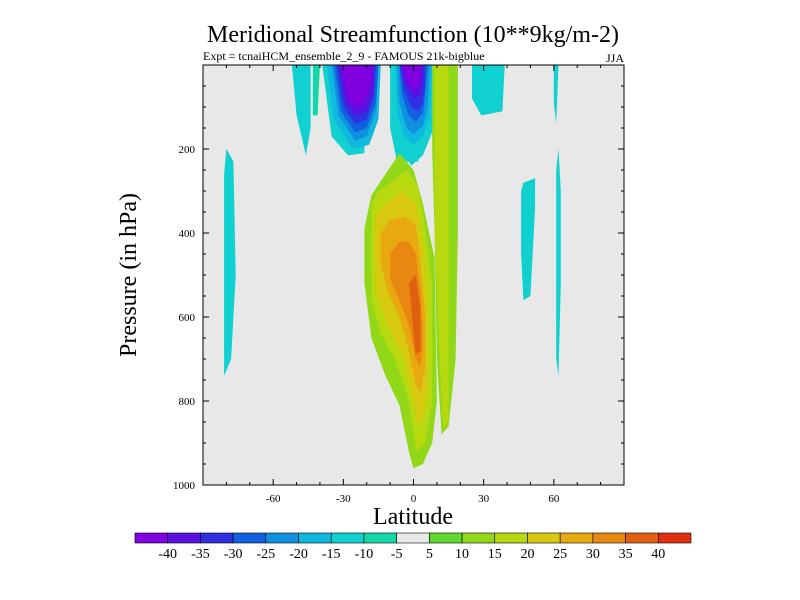 Image resolution: width=800 pixels, height=600 pixels. Describe the element at coordinates (187, 234) in the screenshot. I see `y-tick-label: 400` at that location.